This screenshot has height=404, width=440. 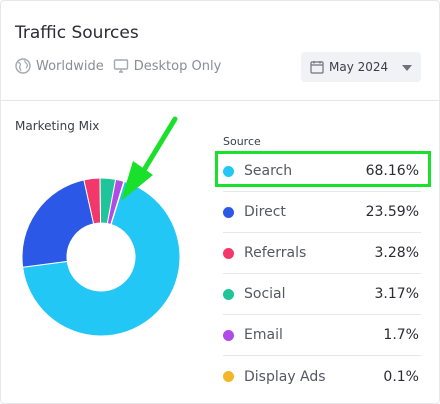 I want to click on device-label: Desktop Only, so click(x=177, y=66).